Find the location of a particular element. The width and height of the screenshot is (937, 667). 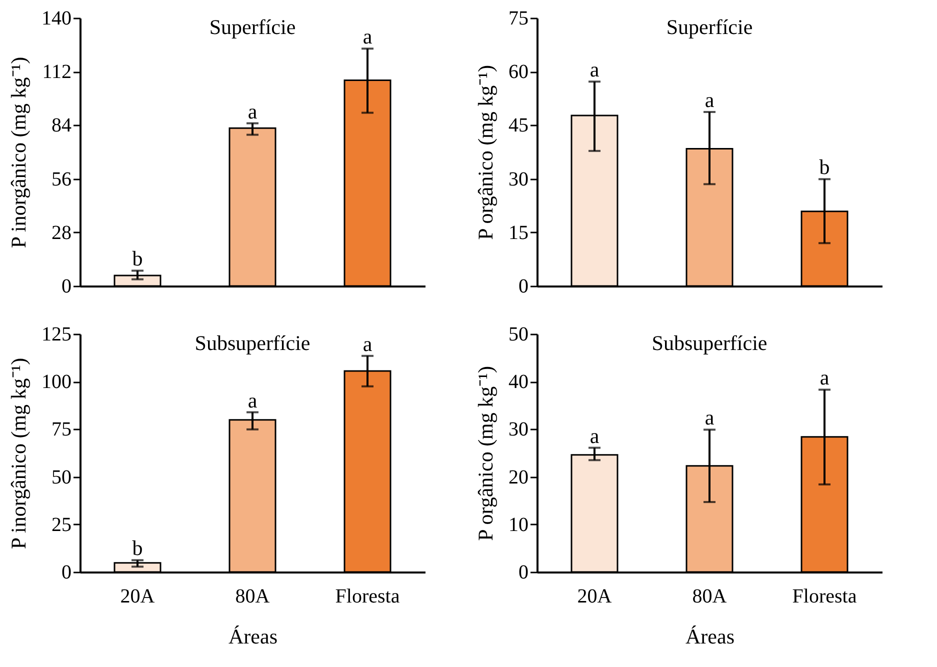

y-tick-label: 45 is located at coordinates (518, 125).